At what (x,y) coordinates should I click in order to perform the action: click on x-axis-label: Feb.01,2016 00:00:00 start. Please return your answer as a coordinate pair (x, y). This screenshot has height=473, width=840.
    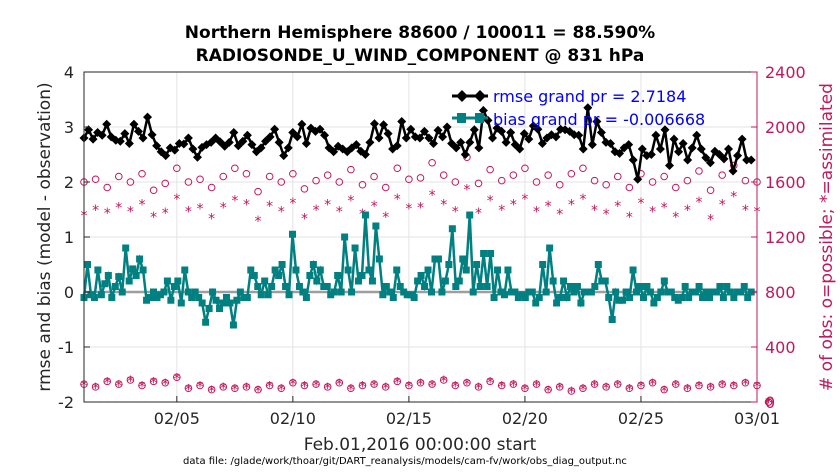
    Looking at the image, I should click on (420, 445).